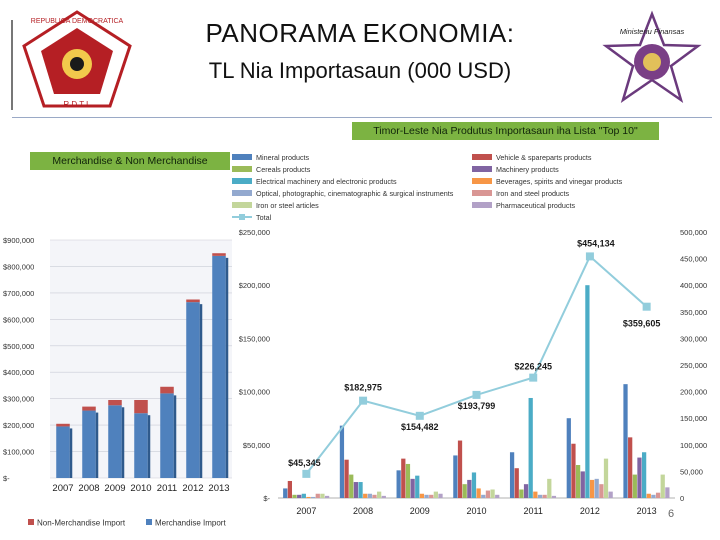 The image size is (720, 540). Describe the element at coordinates (408, 480) in the screenshot. I see `bar-2-2009` at that location.